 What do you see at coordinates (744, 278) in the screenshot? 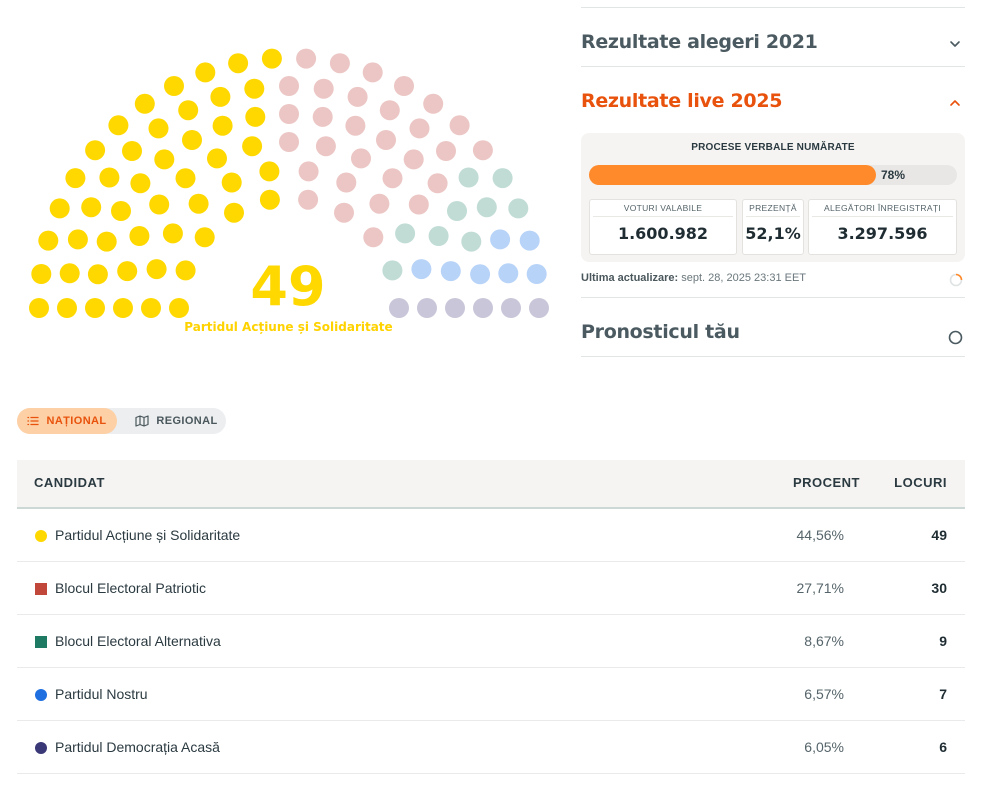
I see `last-updated-value: sept. 28, 2025 23:31 EET` at bounding box center [744, 278].